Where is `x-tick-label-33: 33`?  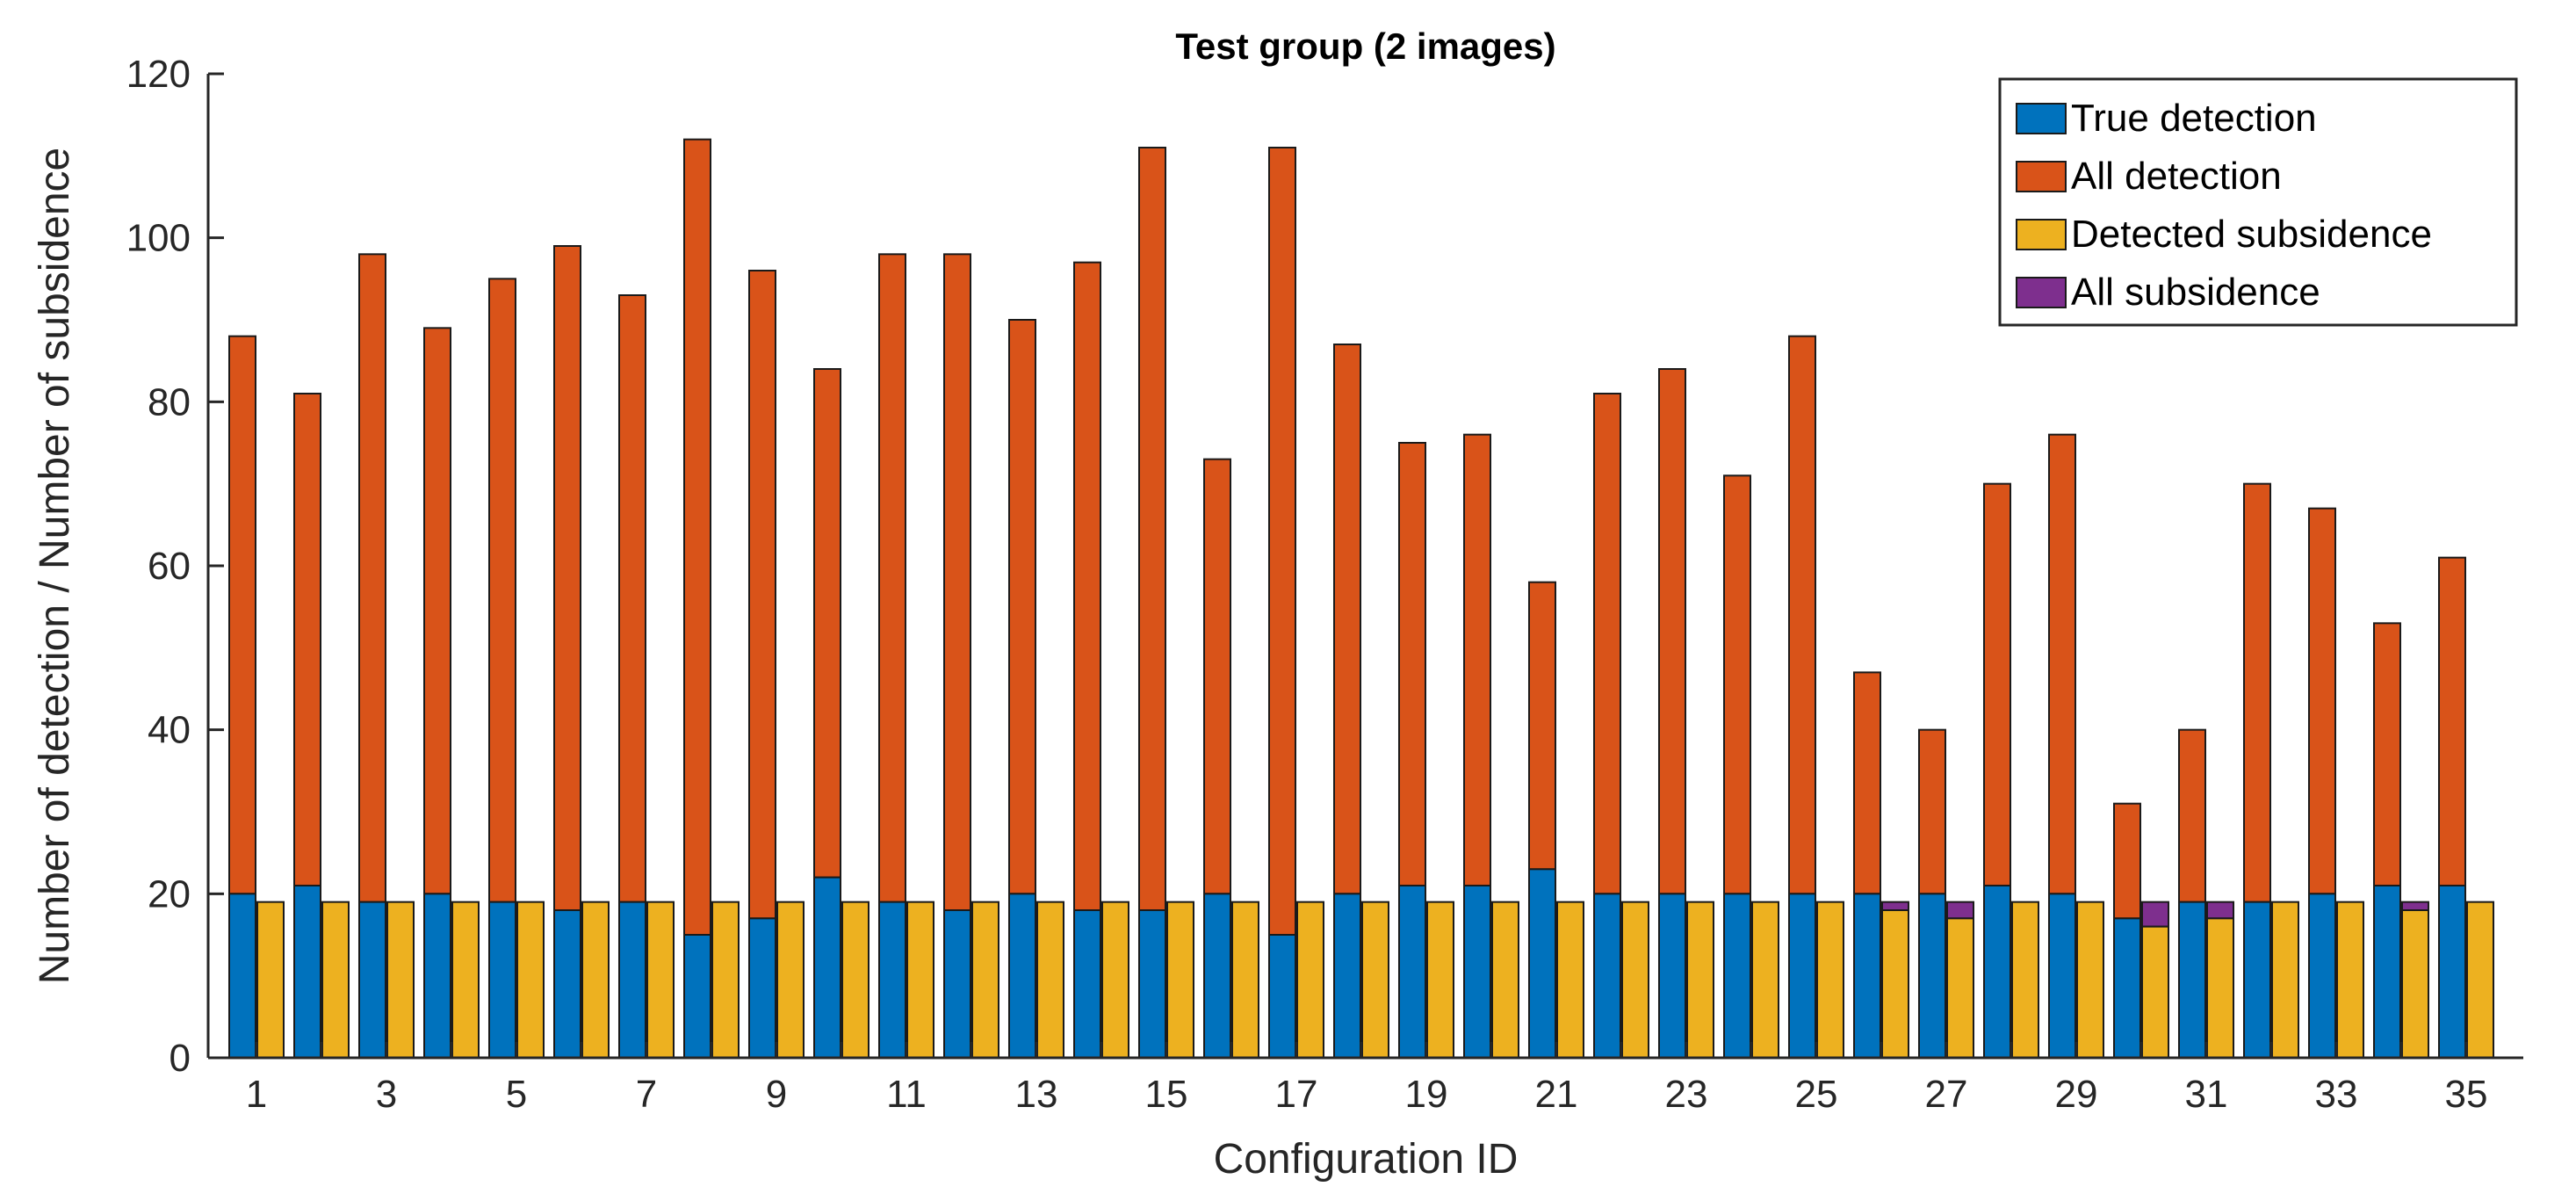 x-tick-label-33: 33 is located at coordinates (2336, 1095).